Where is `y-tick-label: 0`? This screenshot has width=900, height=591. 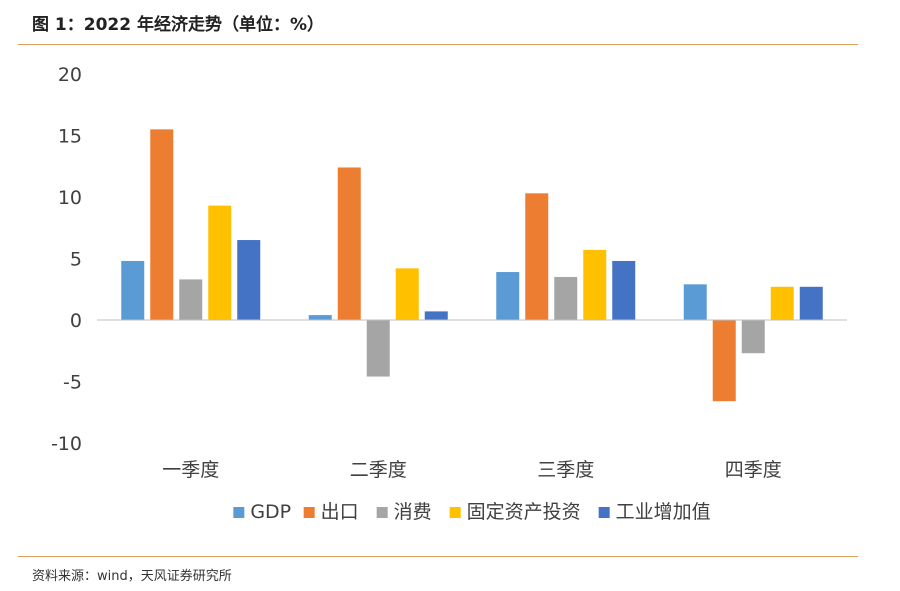
y-tick-label: 0 is located at coordinates (76, 321).